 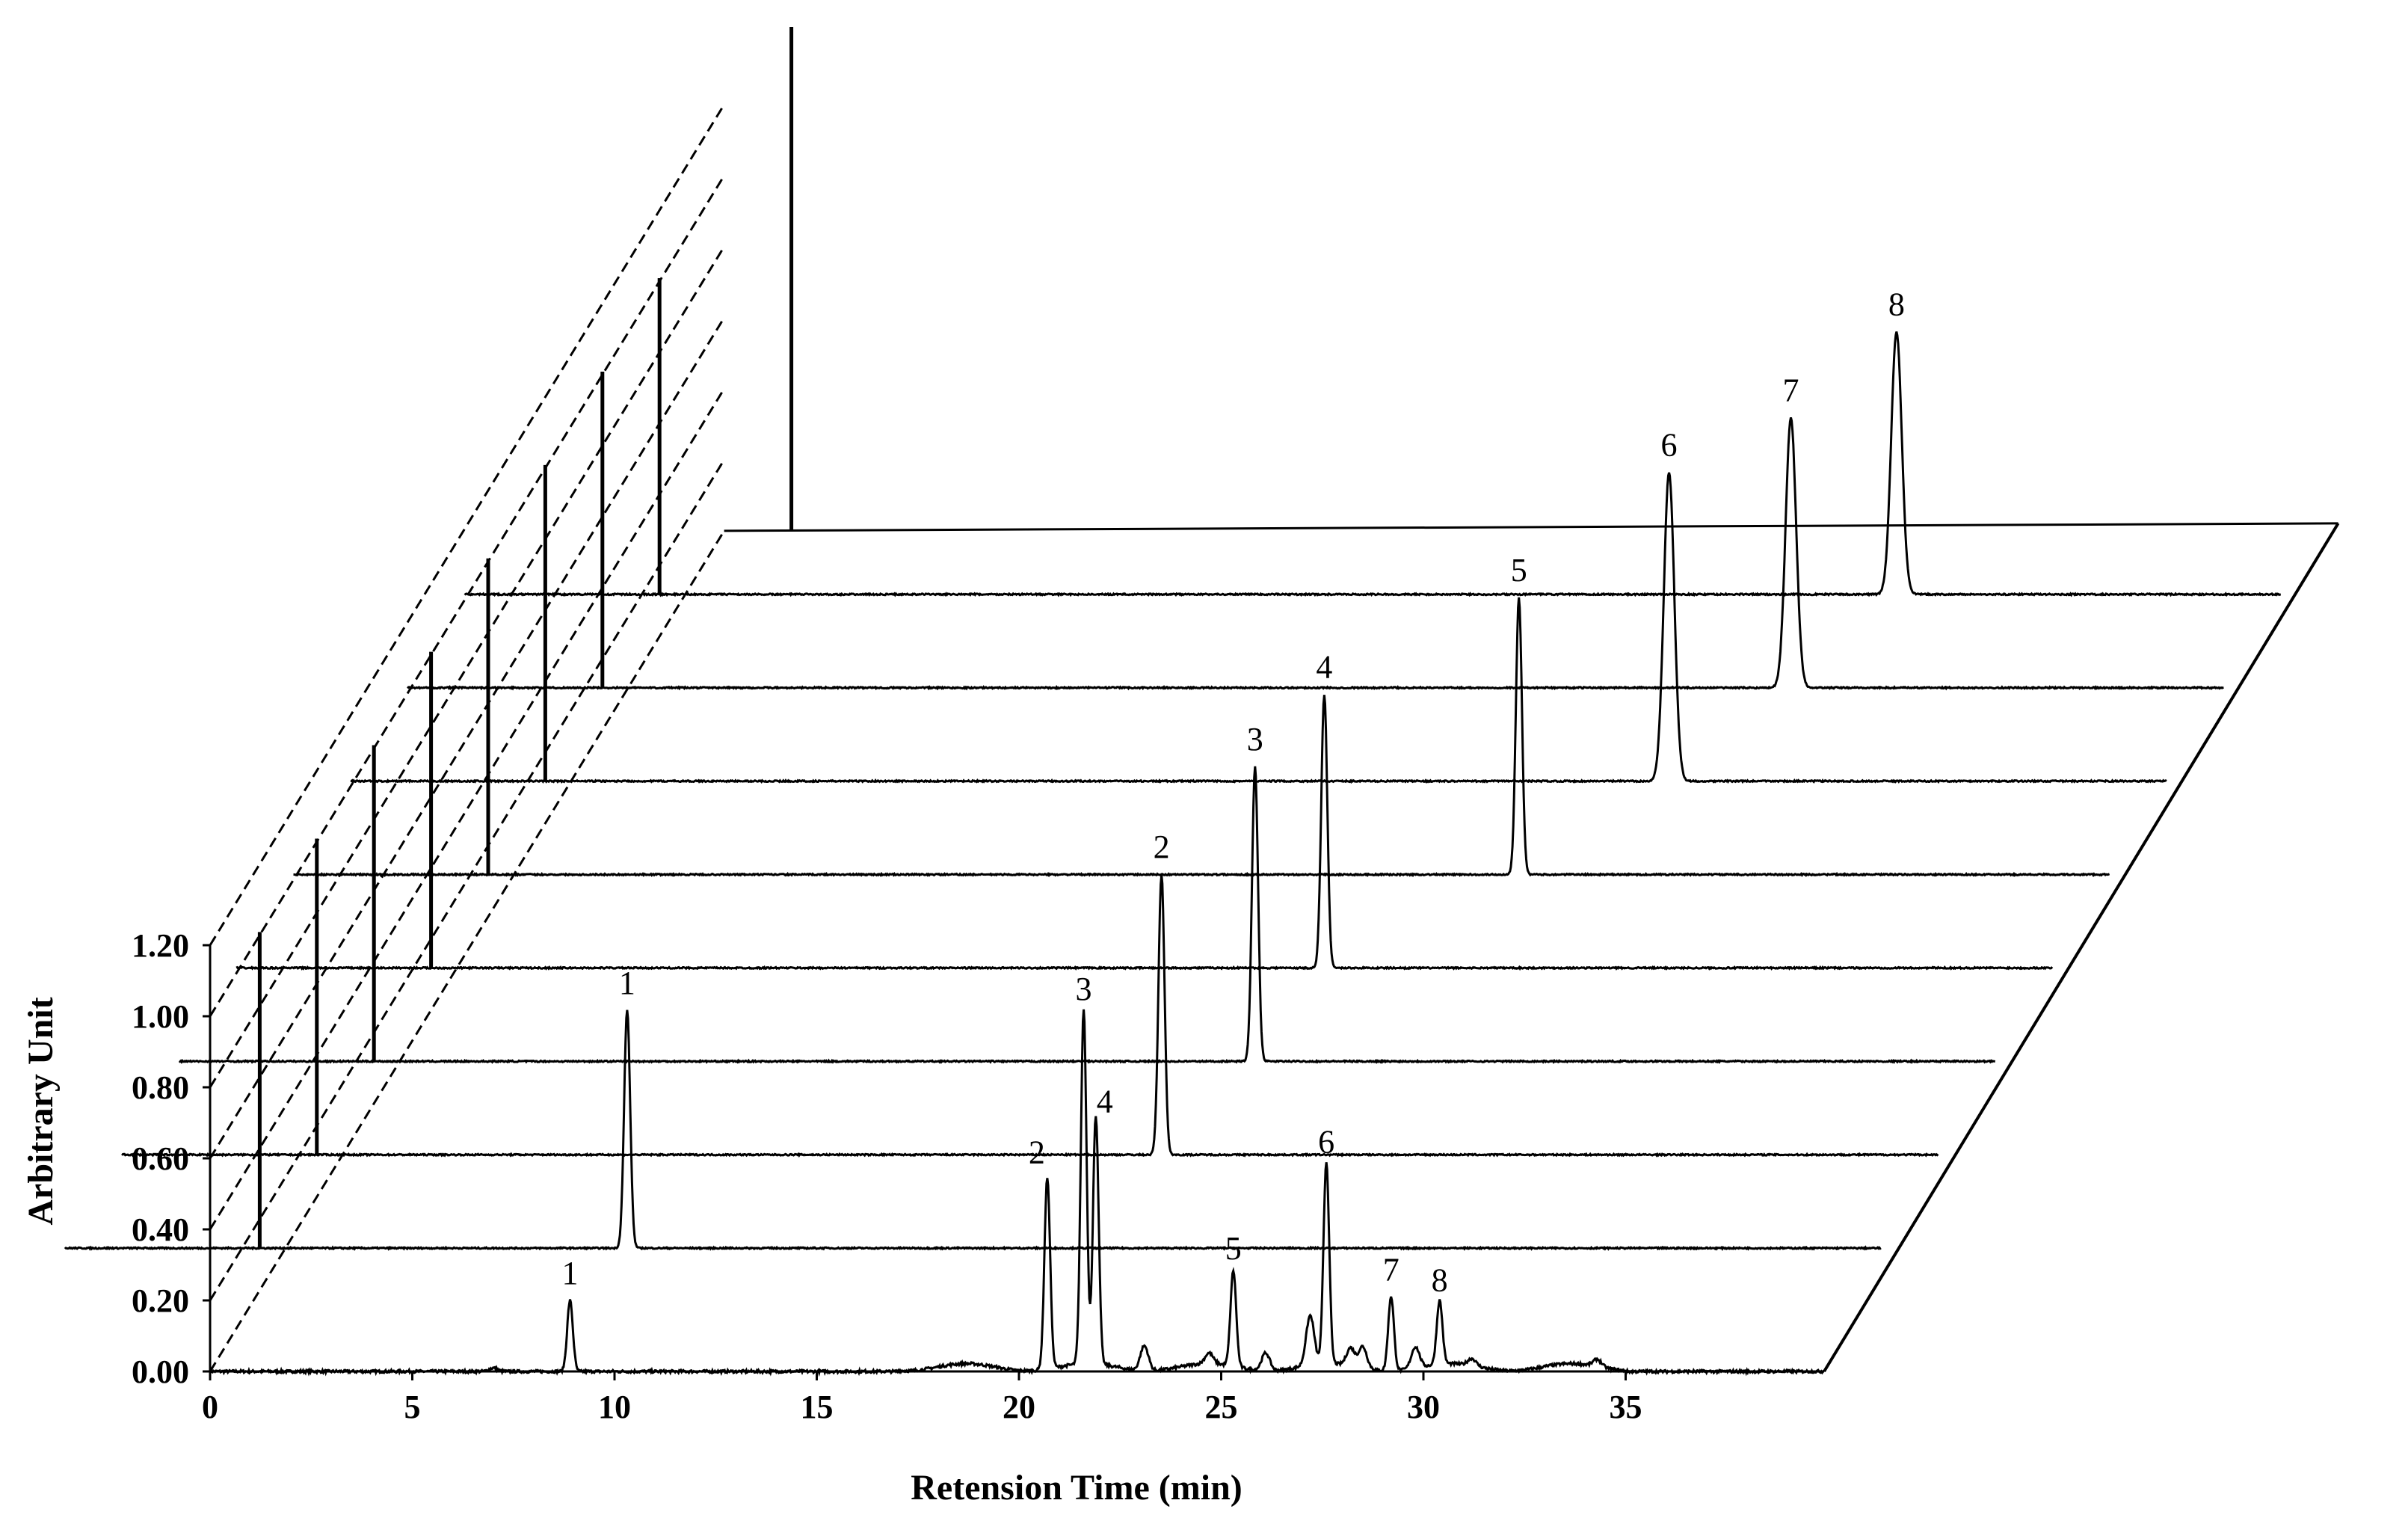 What do you see at coordinates (1019, 1407) in the screenshot?
I see `x-tick-label: 20` at bounding box center [1019, 1407].